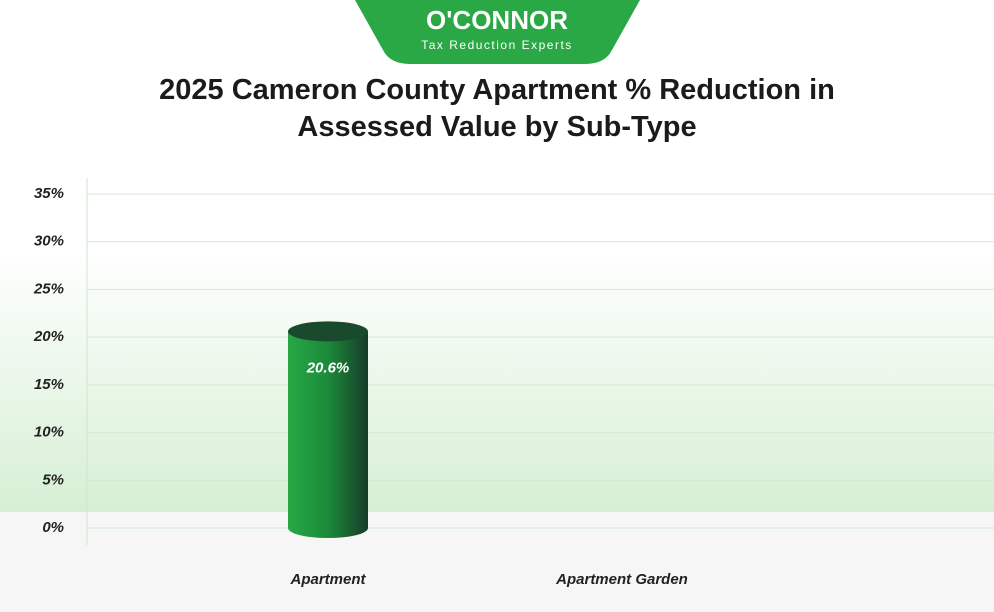 The height and width of the screenshot is (612, 994). Describe the element at coordinates (53, 527) in the screenshot. I see `y-tick-label: 0%` at that location.